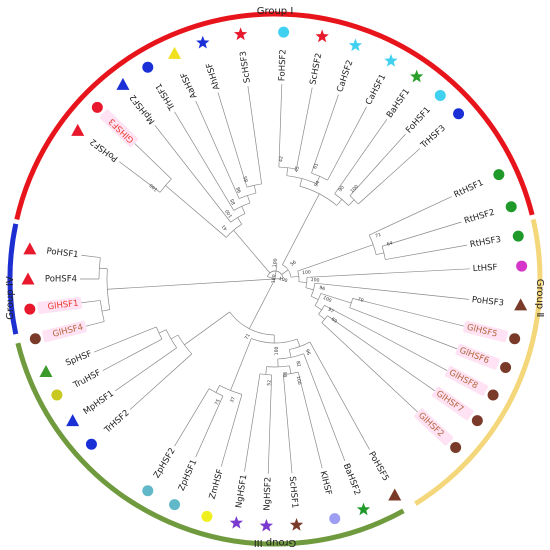 This screenshot has width=550, height=550. Describe the element at coordinates (351, 479) in the screenshot. I see `leaf-label: BaHSF2` at that location.